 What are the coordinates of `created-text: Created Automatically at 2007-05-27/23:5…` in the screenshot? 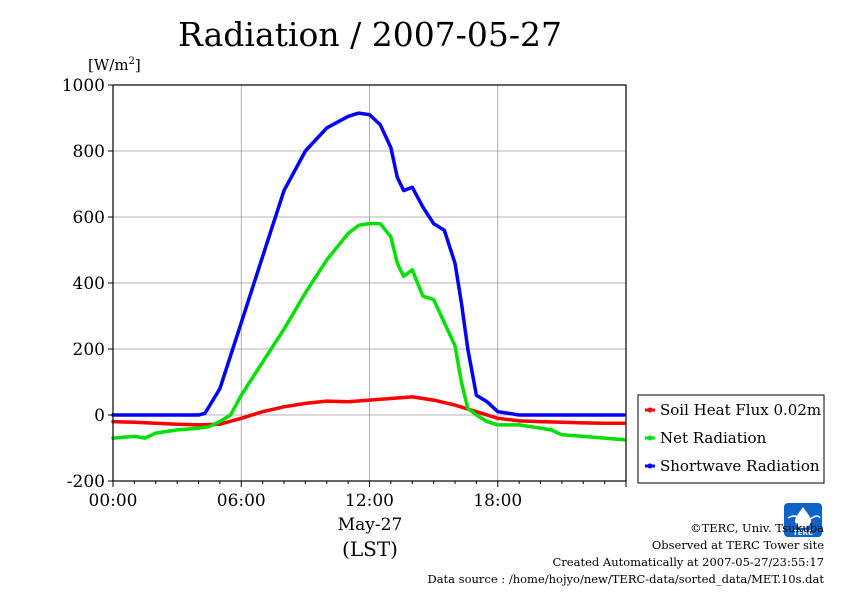 It's located at (689, 562).